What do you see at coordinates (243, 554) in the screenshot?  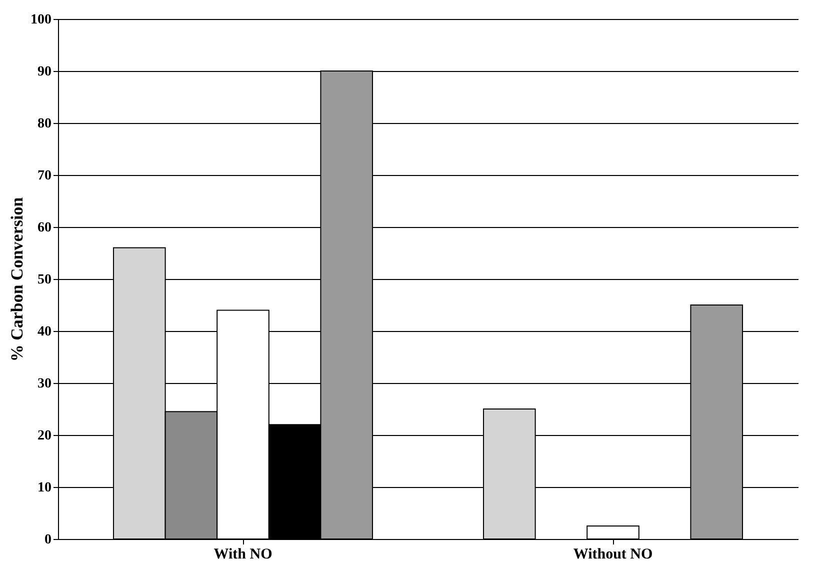 I see `x-tick-label: With NO` at bounding box center [243, 554].